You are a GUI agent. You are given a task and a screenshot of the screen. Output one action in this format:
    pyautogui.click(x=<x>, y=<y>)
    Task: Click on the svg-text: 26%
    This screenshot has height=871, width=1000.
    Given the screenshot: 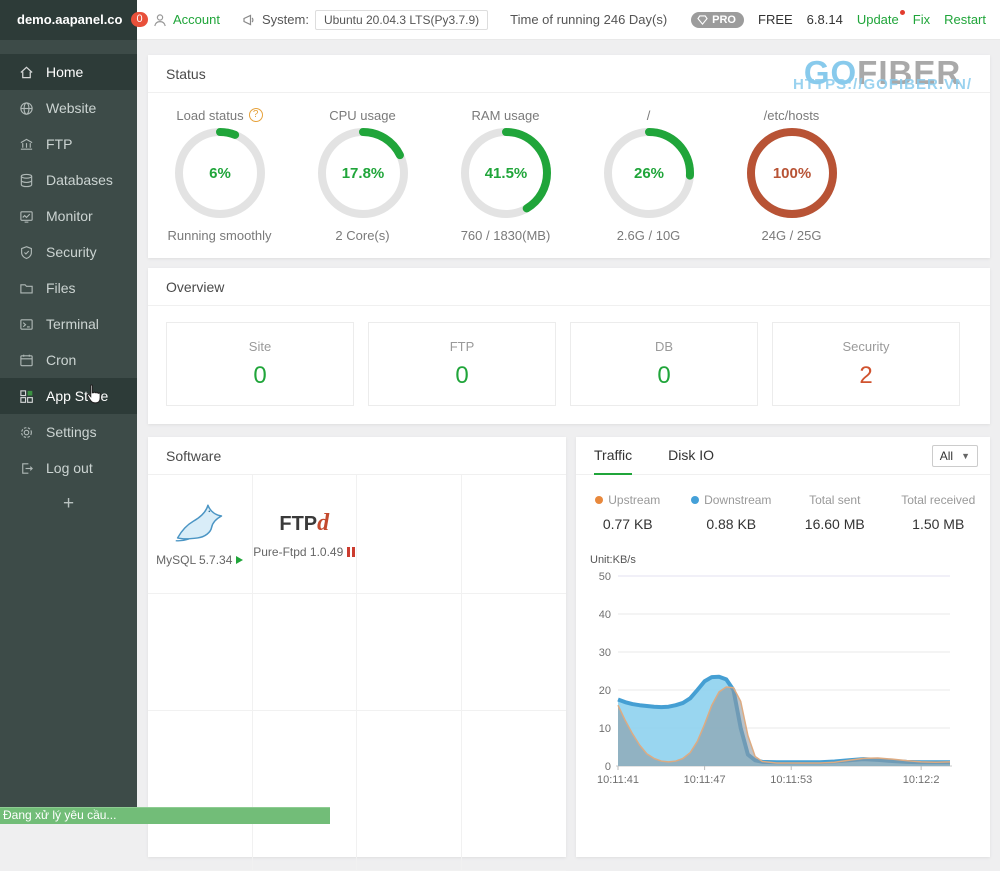 What is the action you would take?
    pyautogui.click(x=648, y=173)
    